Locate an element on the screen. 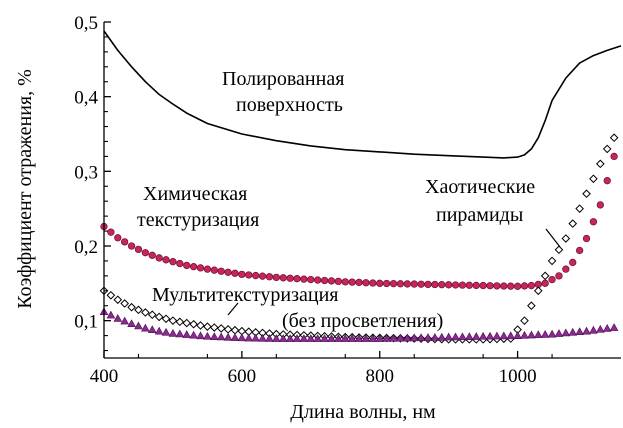 This screenshot has height=428, width=623. x-tick-label: 400 is located at coordinates (104, 376).